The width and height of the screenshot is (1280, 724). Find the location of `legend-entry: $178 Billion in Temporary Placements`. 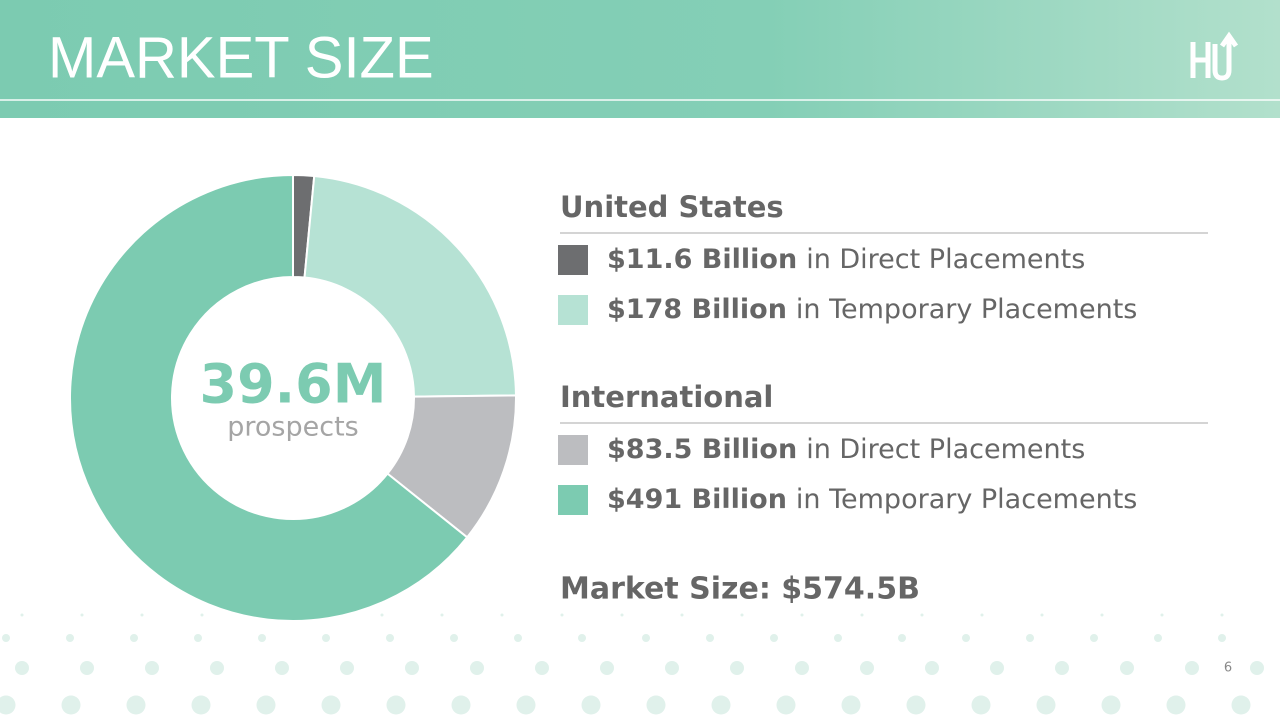

legend-entry: $178 Billion in Temporary Placements is located at coordinates (872, 309).